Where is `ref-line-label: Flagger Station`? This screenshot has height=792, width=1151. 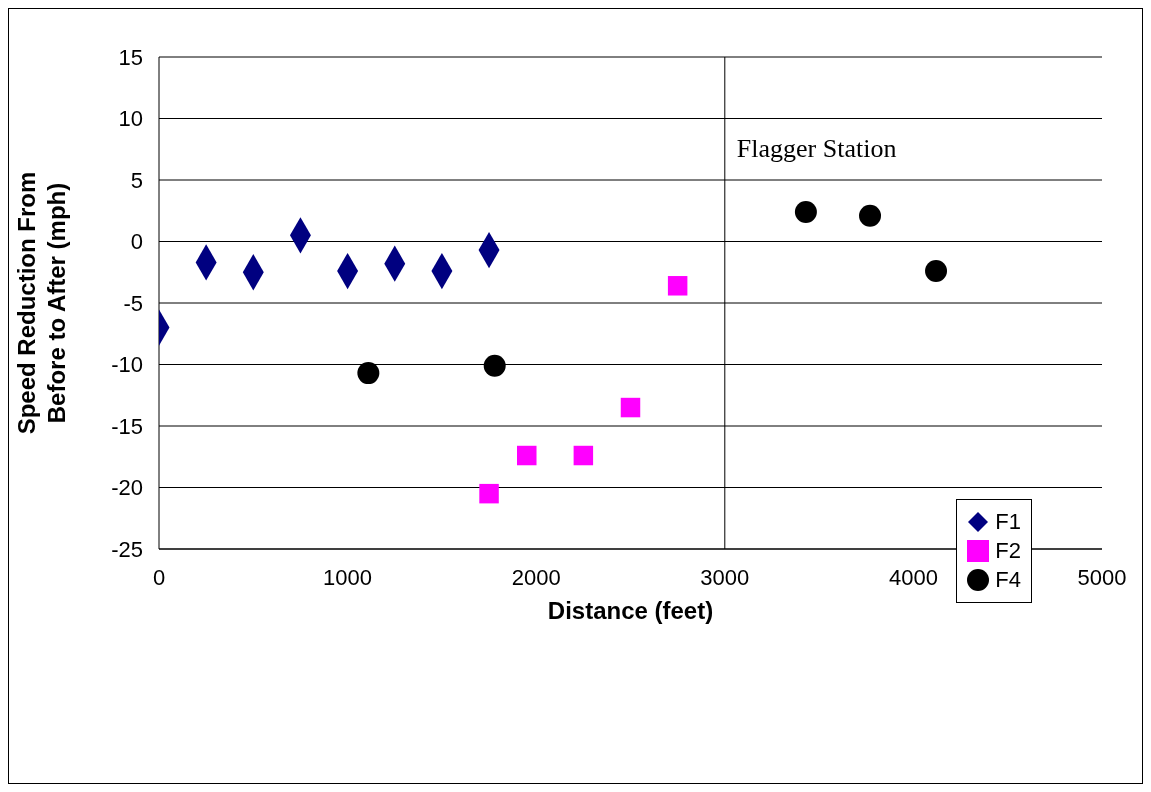
ref-line-label: Flagger Station is located at coordinates (816, 148).